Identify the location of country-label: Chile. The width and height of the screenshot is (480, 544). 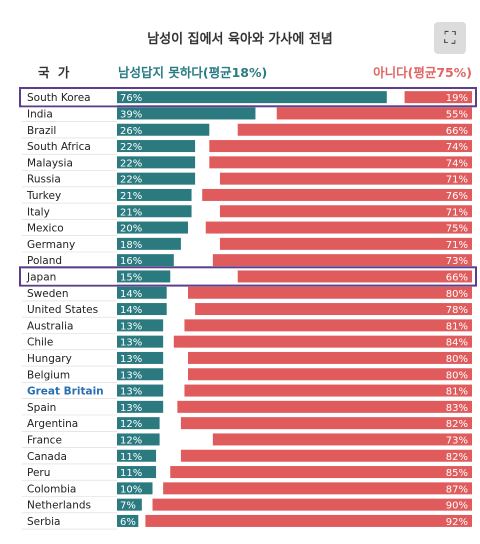
(40, 343).